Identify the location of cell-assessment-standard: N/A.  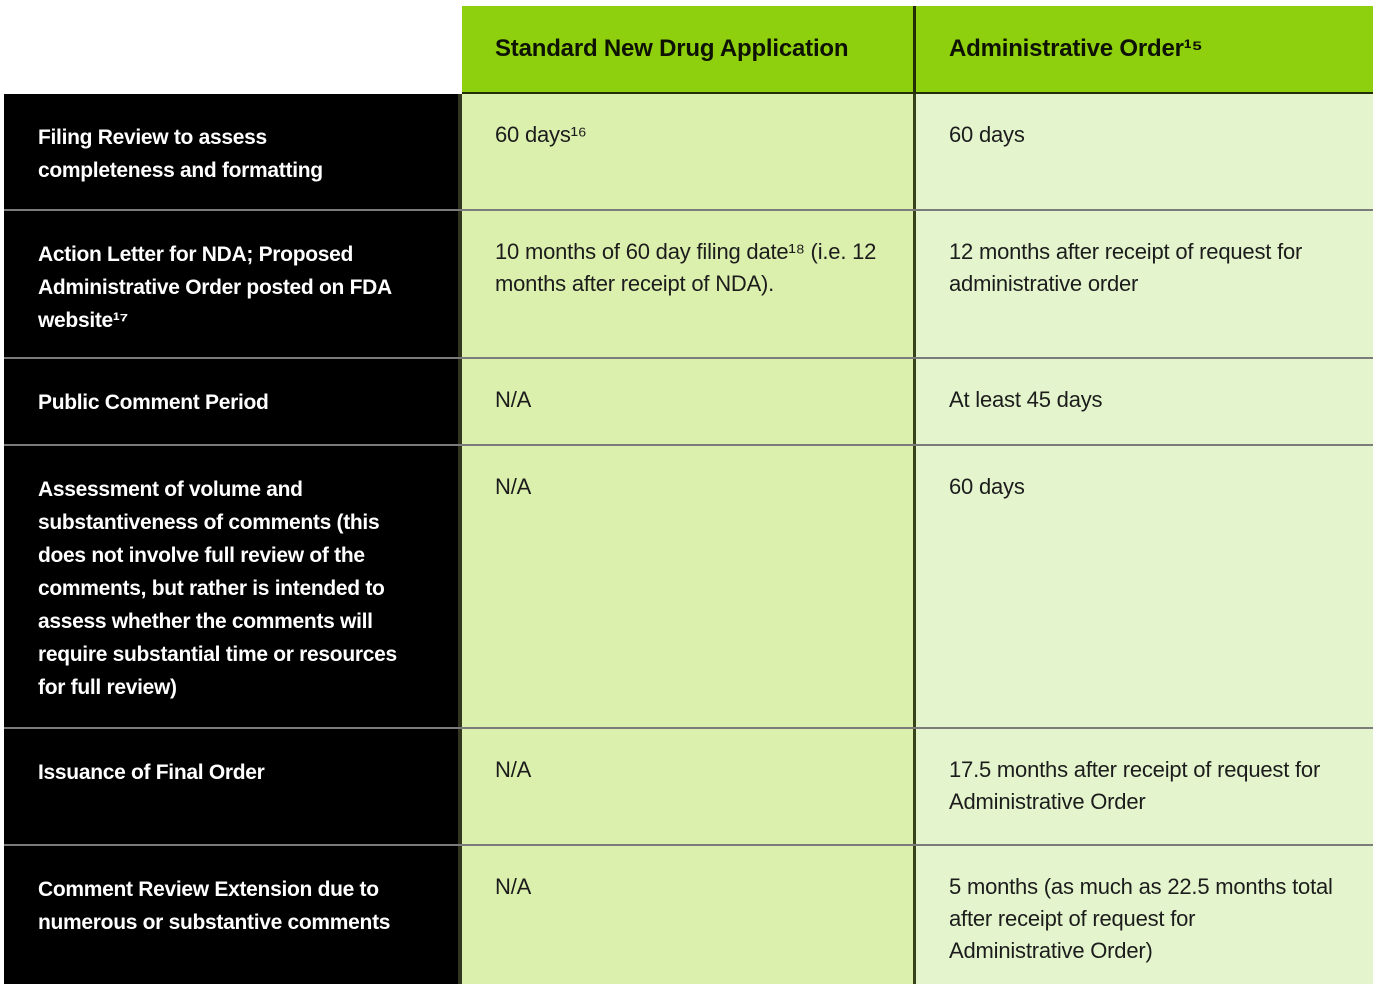
(687, 585).